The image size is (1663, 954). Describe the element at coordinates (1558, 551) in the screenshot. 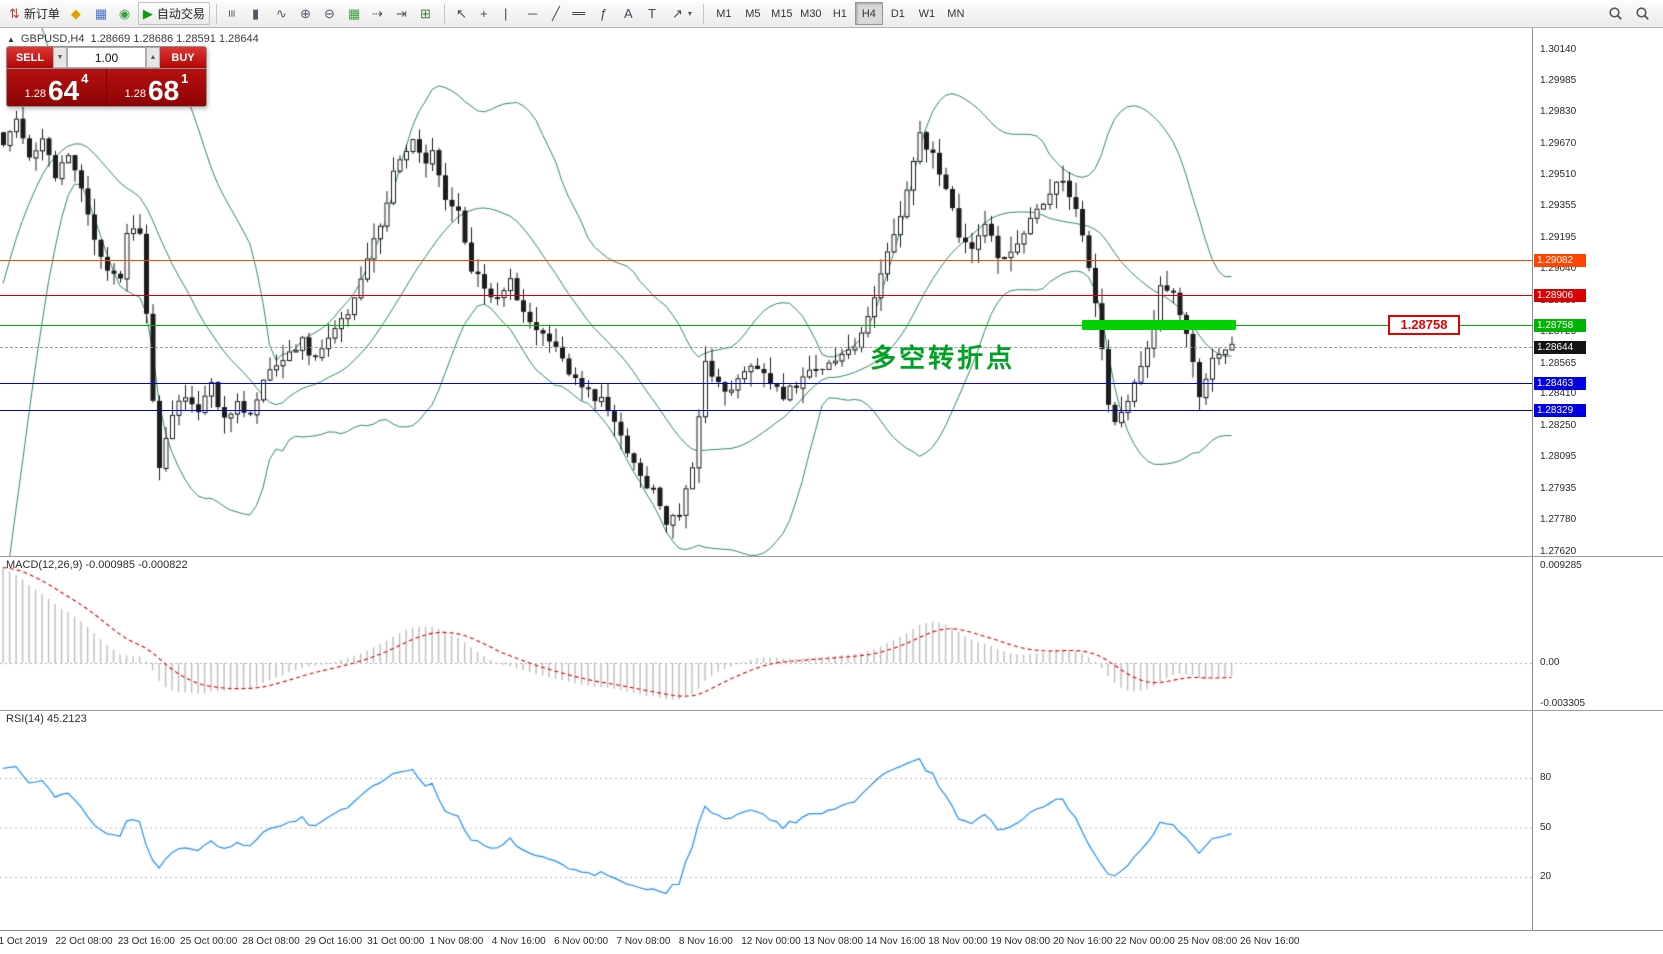

I see `price-tick-label: 1.27620` at that location.